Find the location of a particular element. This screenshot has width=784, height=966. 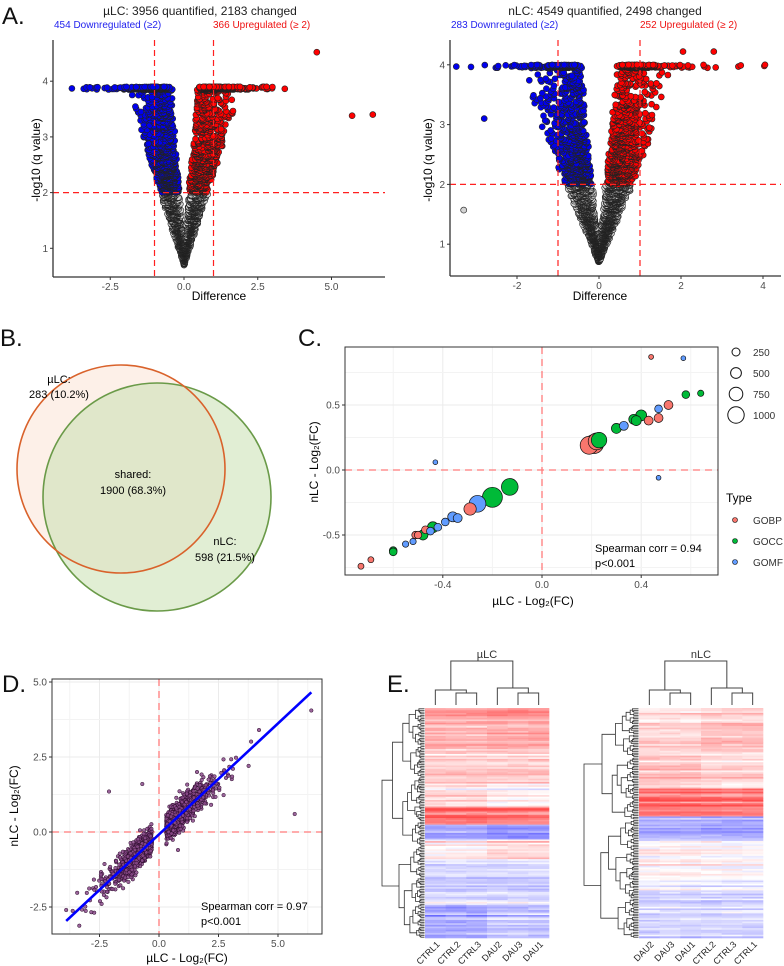

x-tick-label: 0.0 is located at coordinates (184, 287).